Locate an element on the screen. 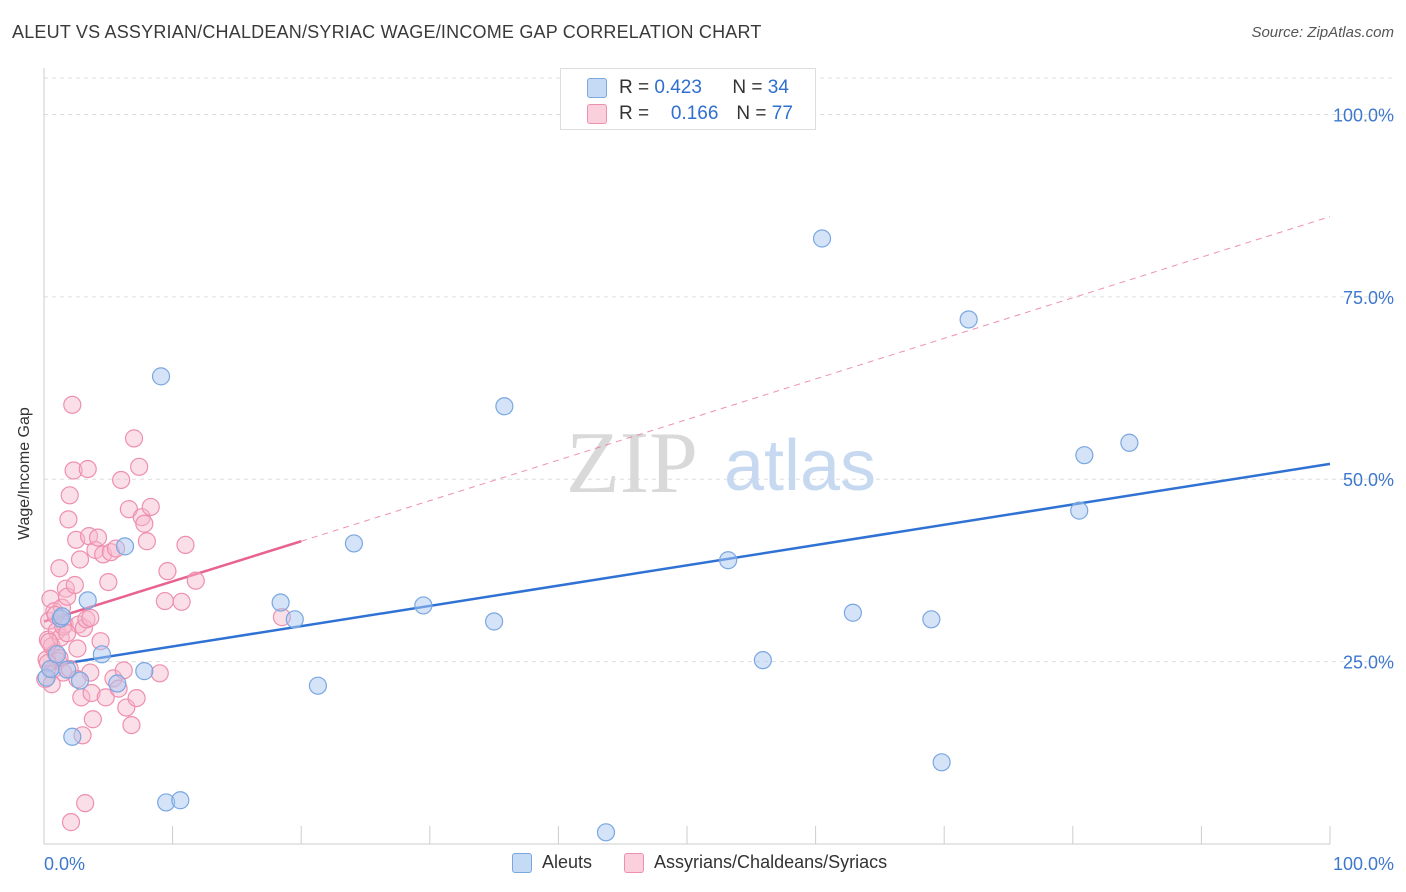  legend-label-assyrians: Assyrians/Chaldeans/Syriacs is located at coordinates (771, 862).